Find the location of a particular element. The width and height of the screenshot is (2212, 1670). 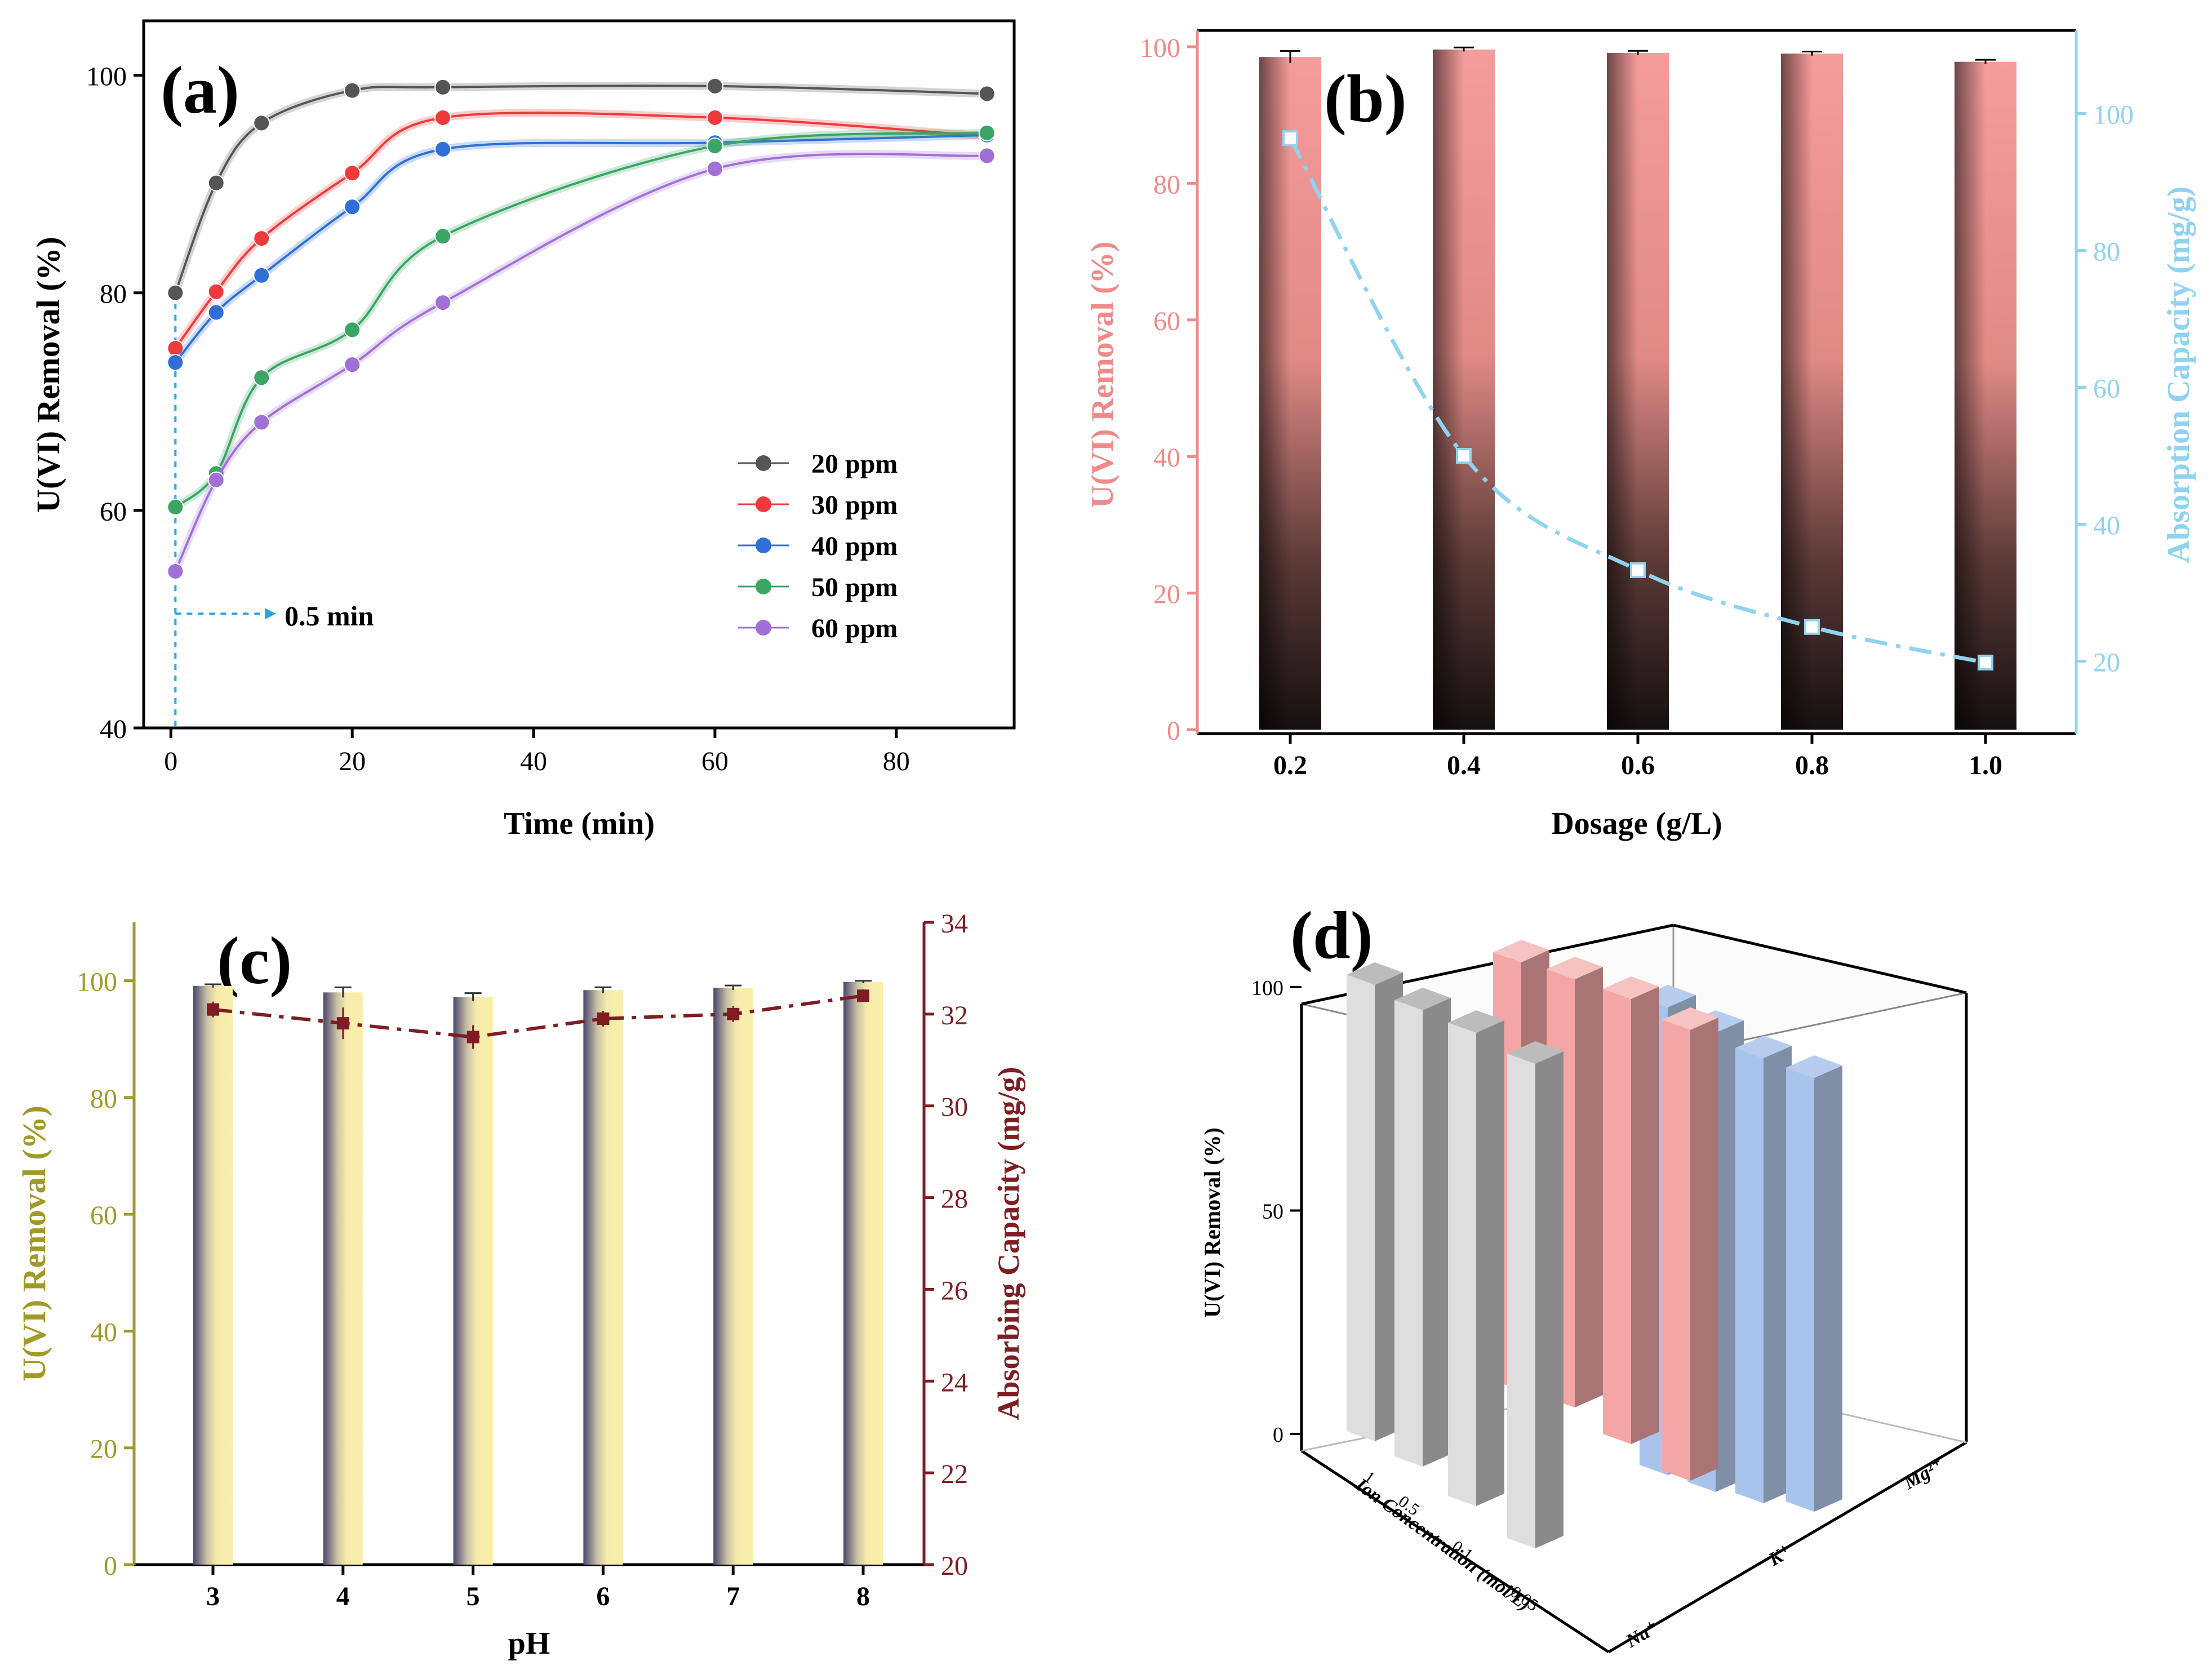

c-y-tick-label: 40 is located at coordinates (103, 1332).